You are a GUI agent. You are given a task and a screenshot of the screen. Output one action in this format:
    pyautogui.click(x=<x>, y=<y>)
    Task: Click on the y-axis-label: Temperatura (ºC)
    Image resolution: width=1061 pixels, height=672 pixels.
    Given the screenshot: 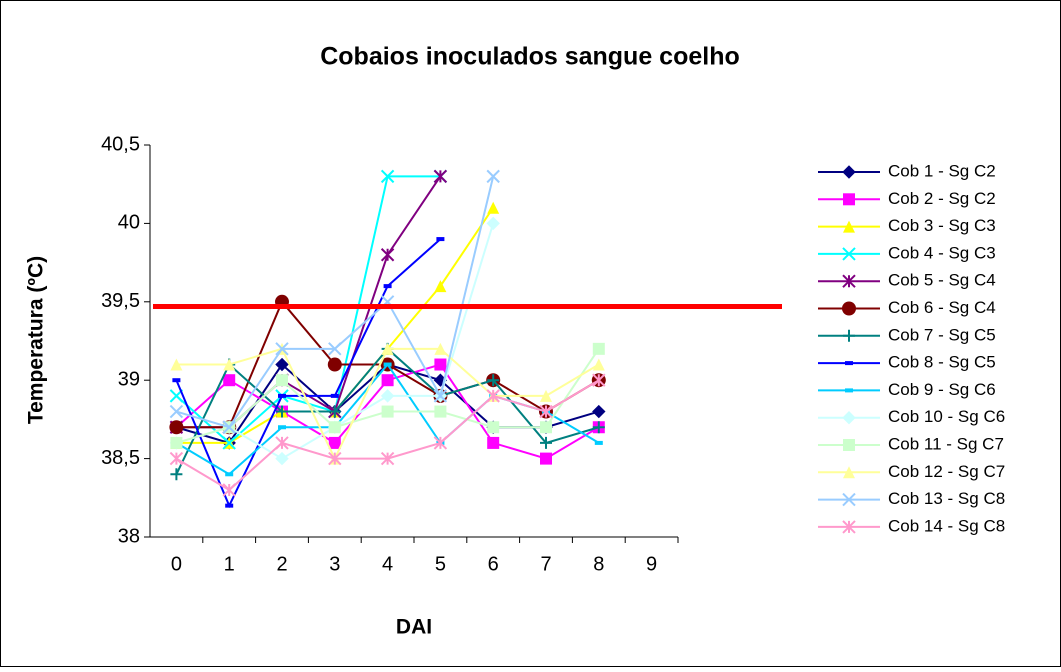 What is the action you would take?
    pyautogui.click(x=36, y=340)
    